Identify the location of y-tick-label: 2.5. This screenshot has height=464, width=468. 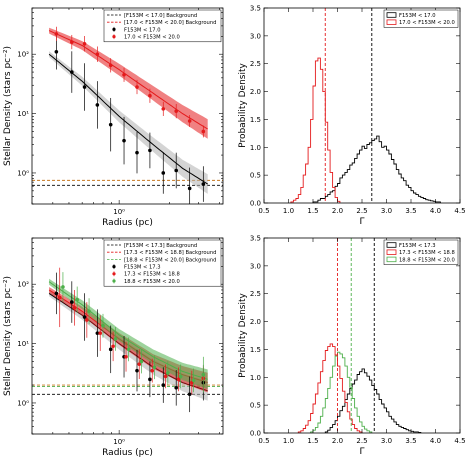
(255, 64).